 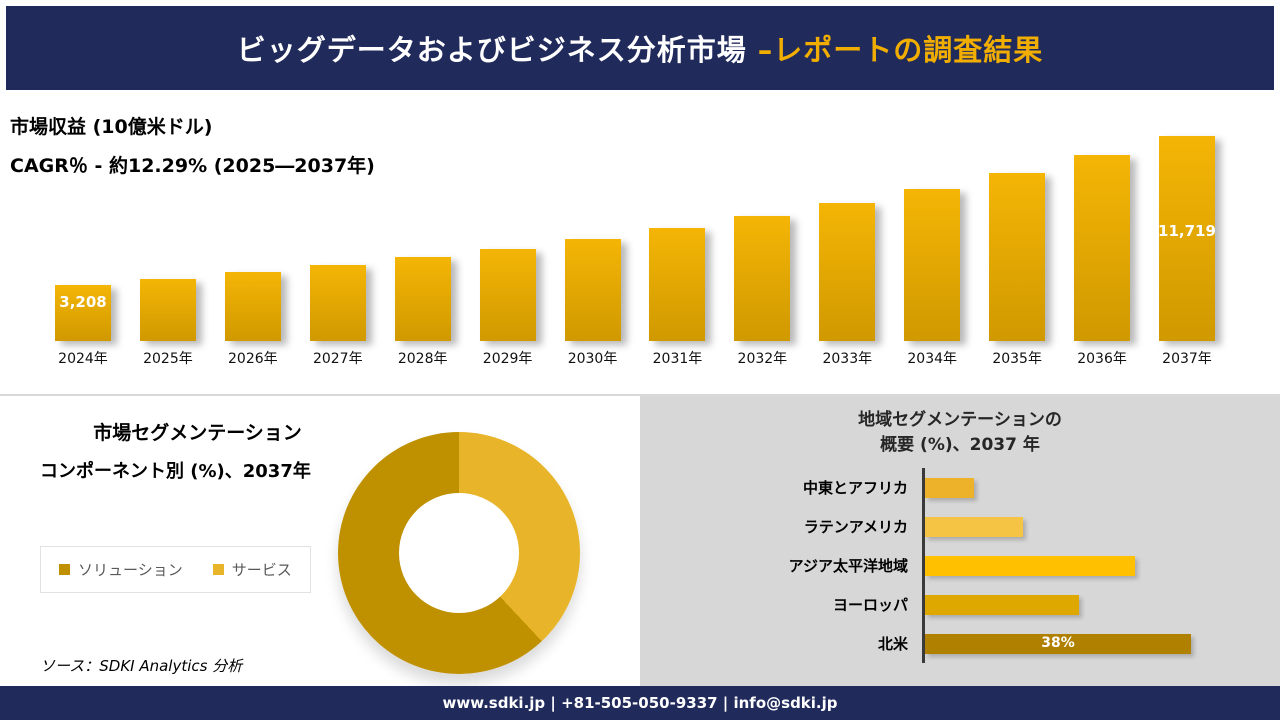 I want to click on regional-bar-area: 38%, so click(x=1092, y=643).